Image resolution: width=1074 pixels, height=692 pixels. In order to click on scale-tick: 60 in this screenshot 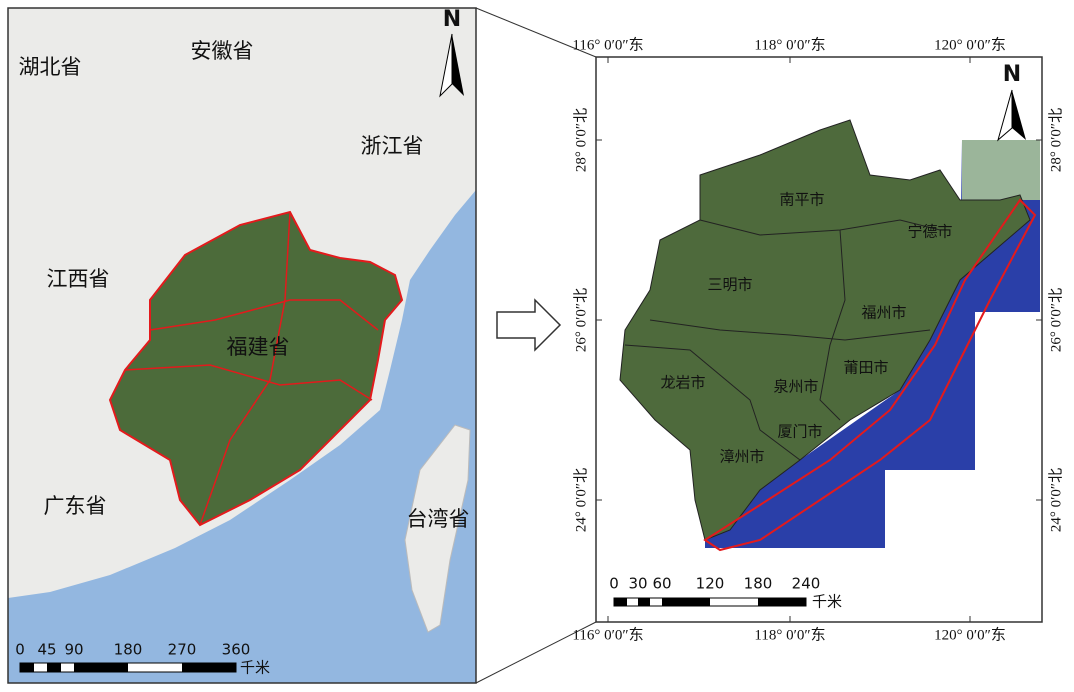, I will do `click(661, 584)`.